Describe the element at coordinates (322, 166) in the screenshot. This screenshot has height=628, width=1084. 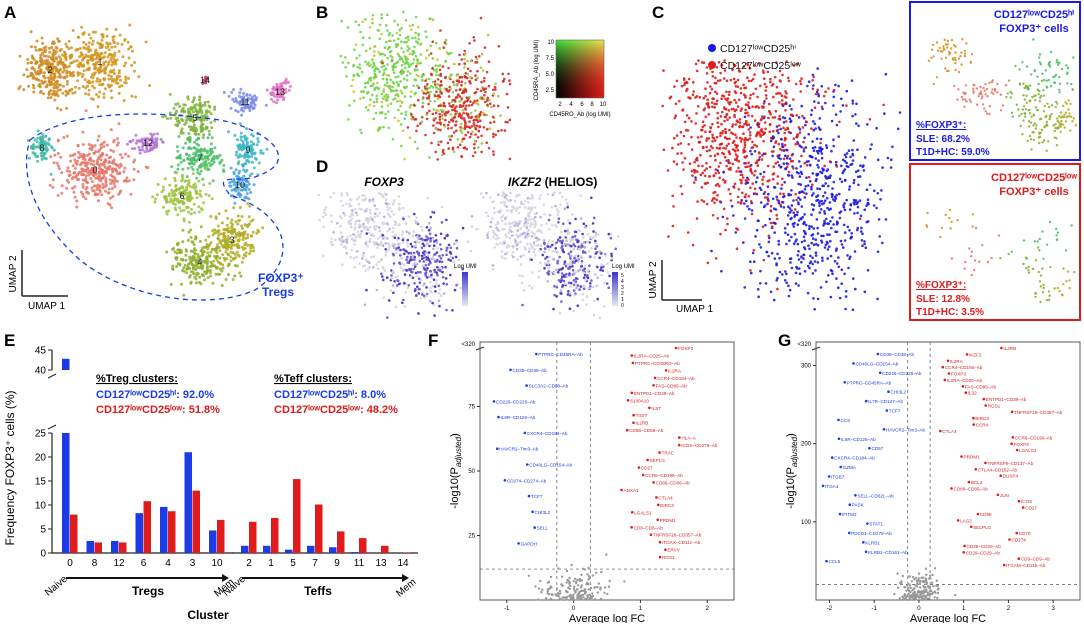
I see `panel-d-letter: D` at that location.